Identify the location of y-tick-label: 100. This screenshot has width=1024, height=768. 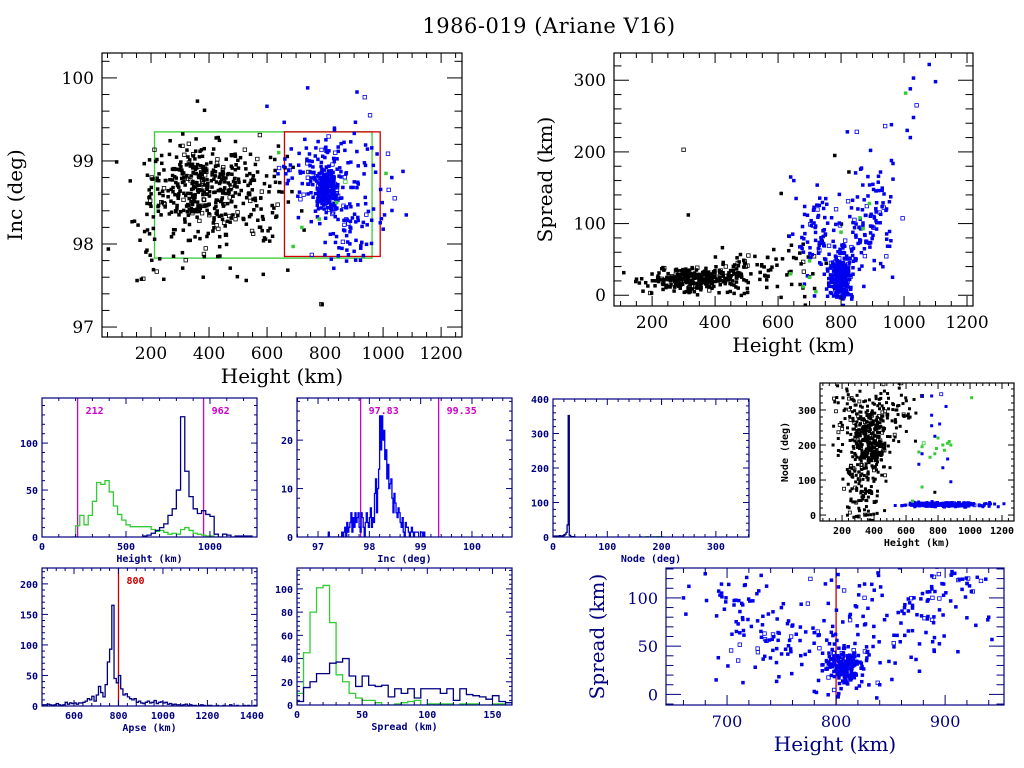
(29, 646).